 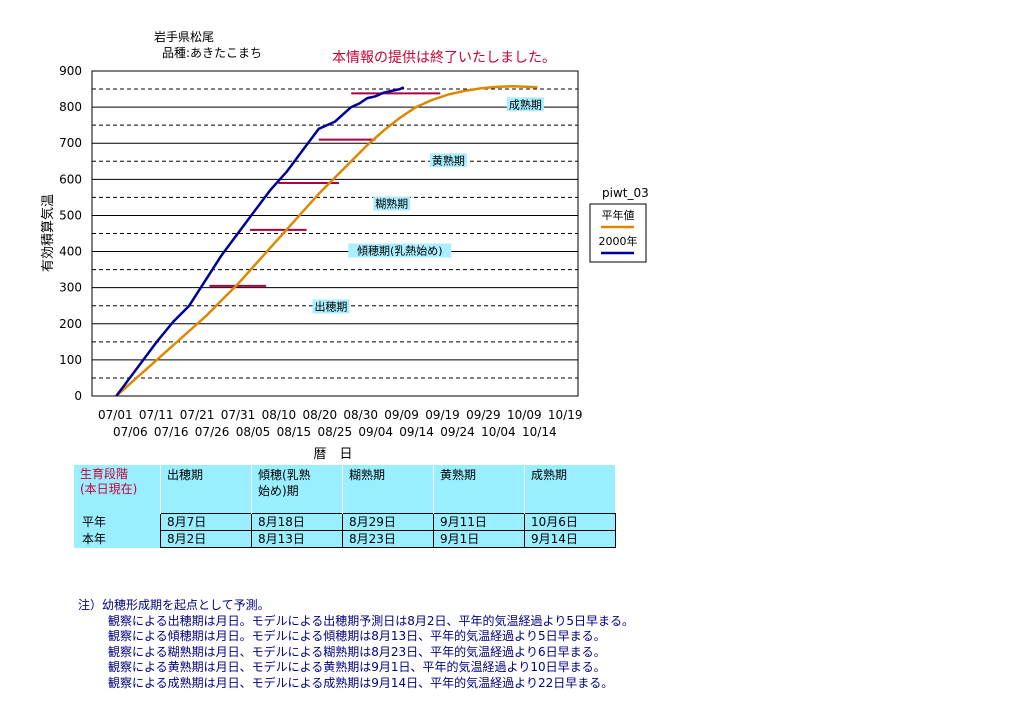 I want to click on legend: piwt_03 平年値 2000年, so click(x=619, y=224).